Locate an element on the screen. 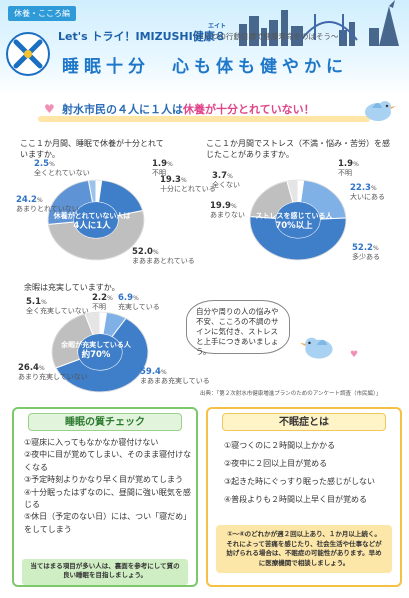 The image size is (409, 598). list-item: ②夜中に目が覚めてしまい、そのまま寝付けなくなる is located at coordinates (108, 461).